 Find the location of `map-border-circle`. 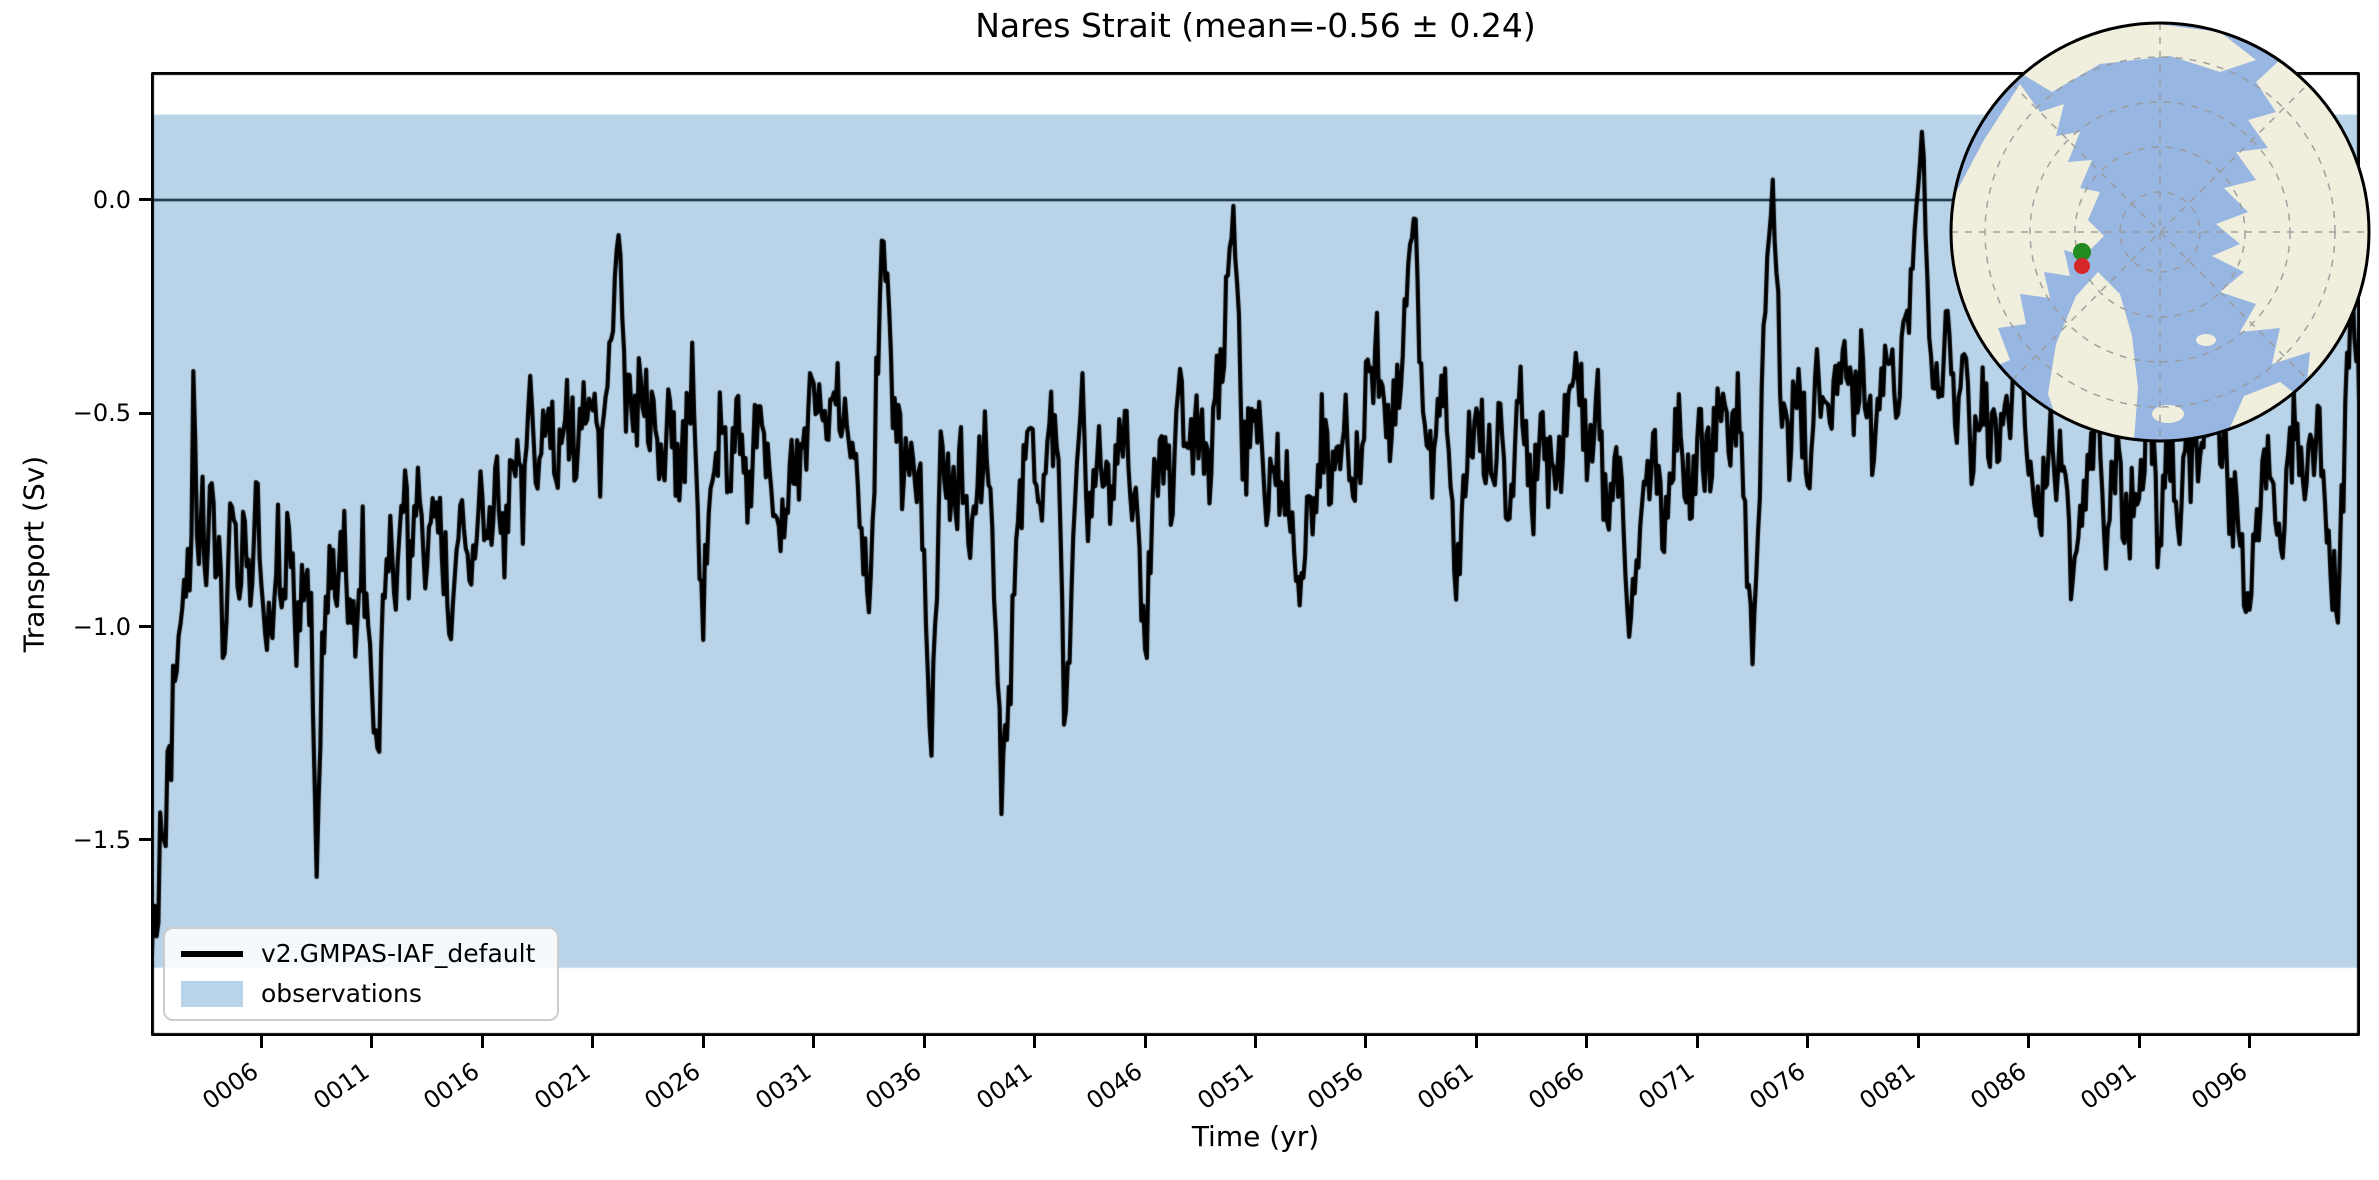

map-border-circle is located at coordinates (2160, 232).